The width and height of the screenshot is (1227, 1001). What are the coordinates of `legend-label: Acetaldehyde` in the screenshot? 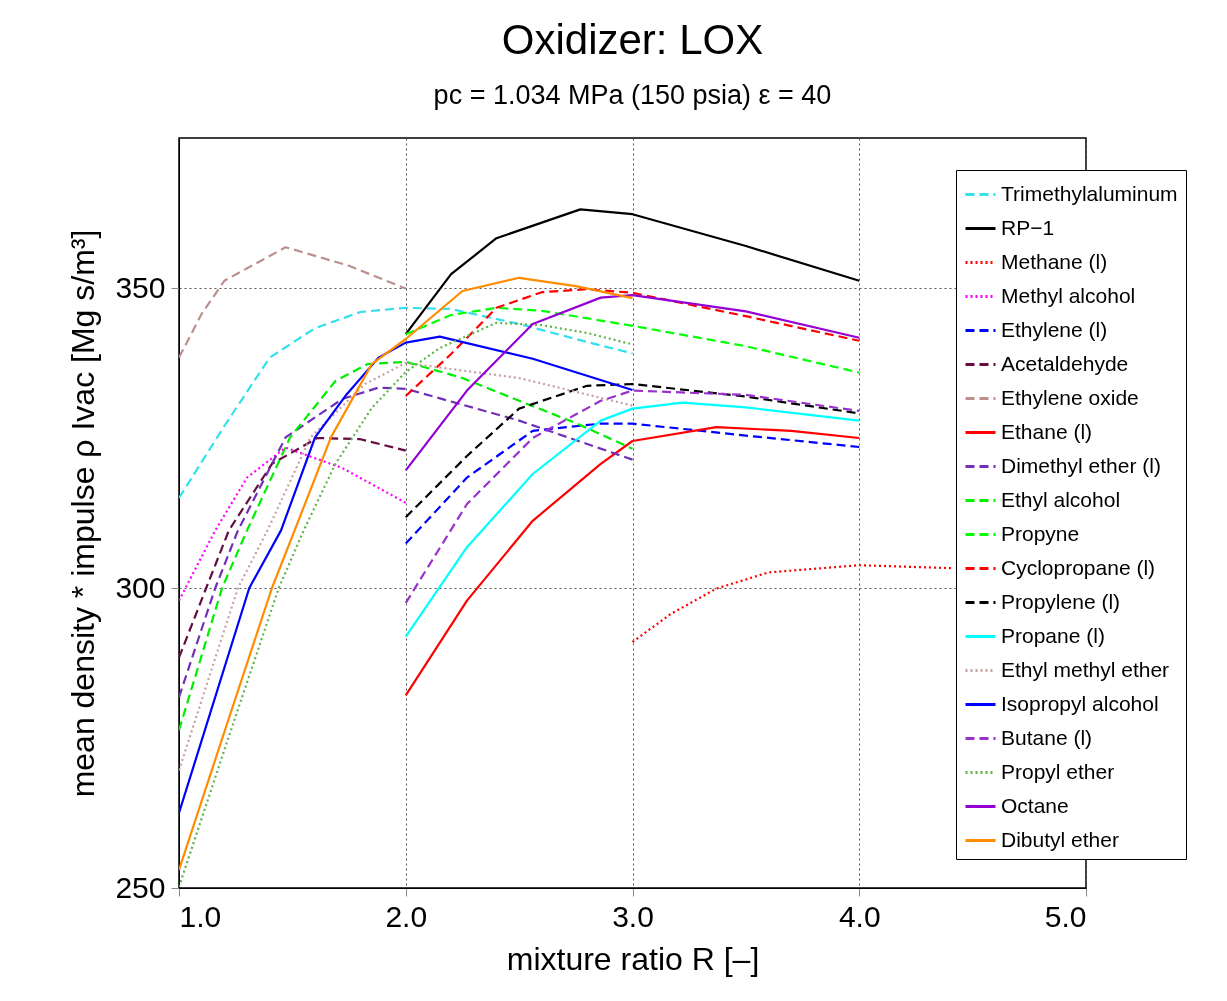 It's located at (1065, 363).